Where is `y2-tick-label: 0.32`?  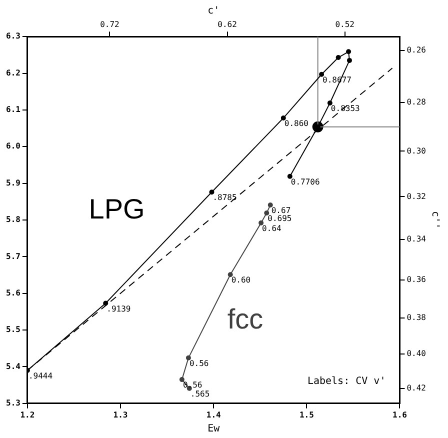 y2-tick-label: 0.32 is located at coordinates (416, 196).